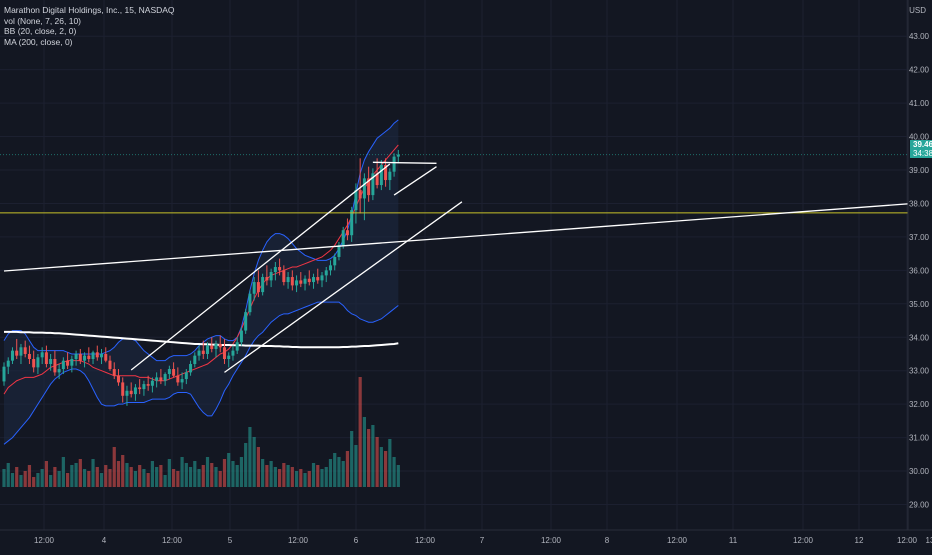 Image resolution: width=932 pixels, height=555 pixels. I want to click on price-axis-label: 37.00, so click(919, 237).